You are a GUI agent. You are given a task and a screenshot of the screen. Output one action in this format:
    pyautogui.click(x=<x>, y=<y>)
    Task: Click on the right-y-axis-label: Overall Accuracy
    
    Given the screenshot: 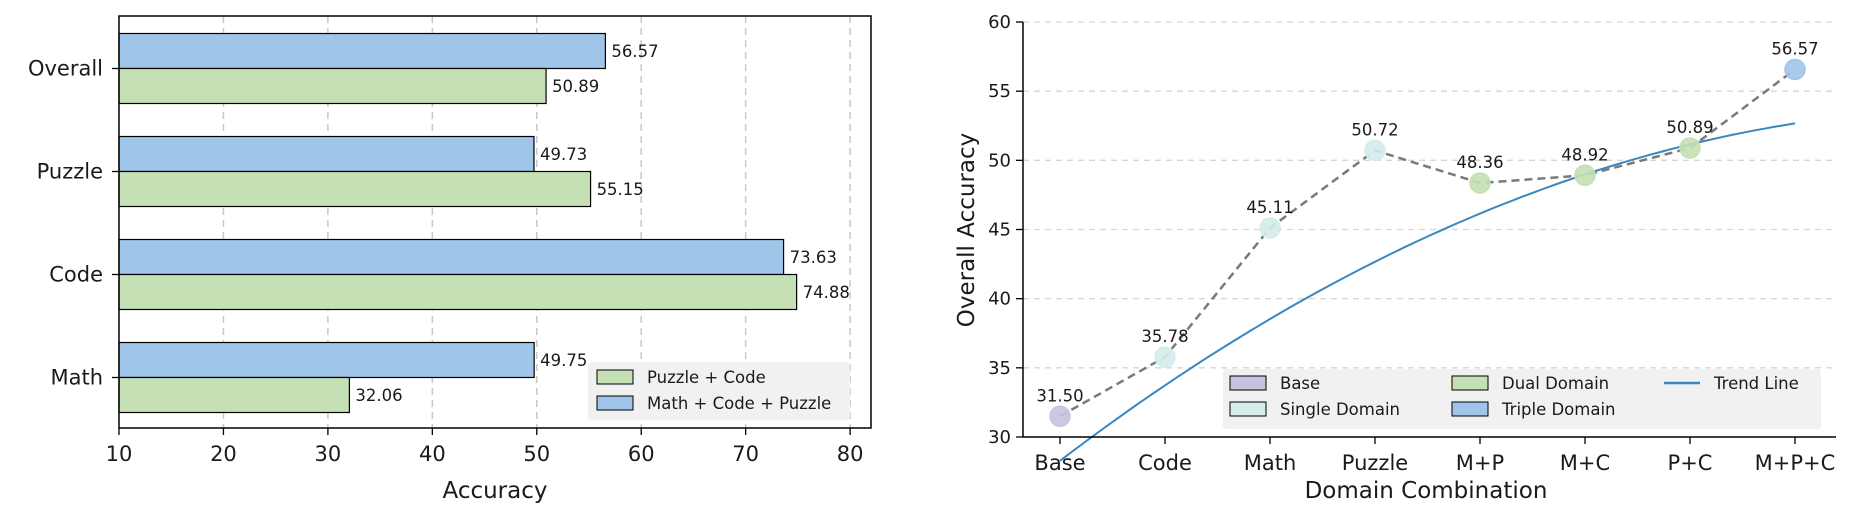 What is the action you would take?
    pyautogui.click(x=967, y=230)
    